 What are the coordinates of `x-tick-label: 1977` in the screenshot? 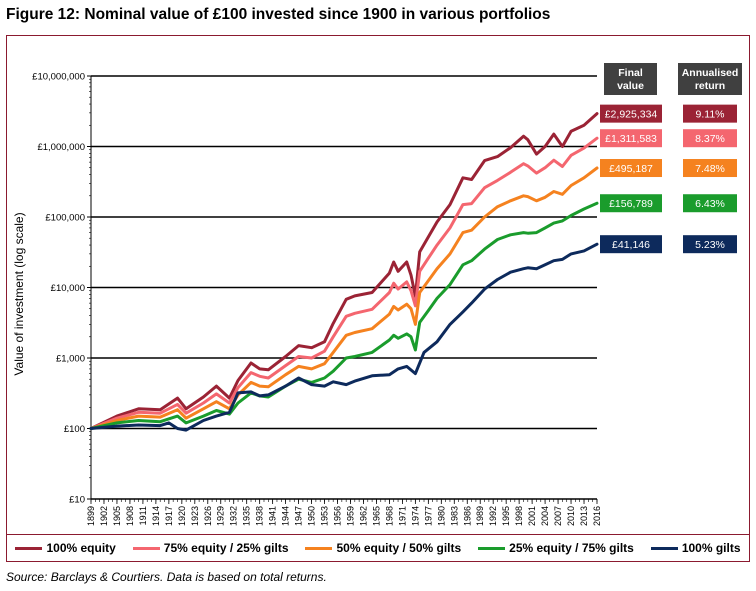 It's located at (428, 516).